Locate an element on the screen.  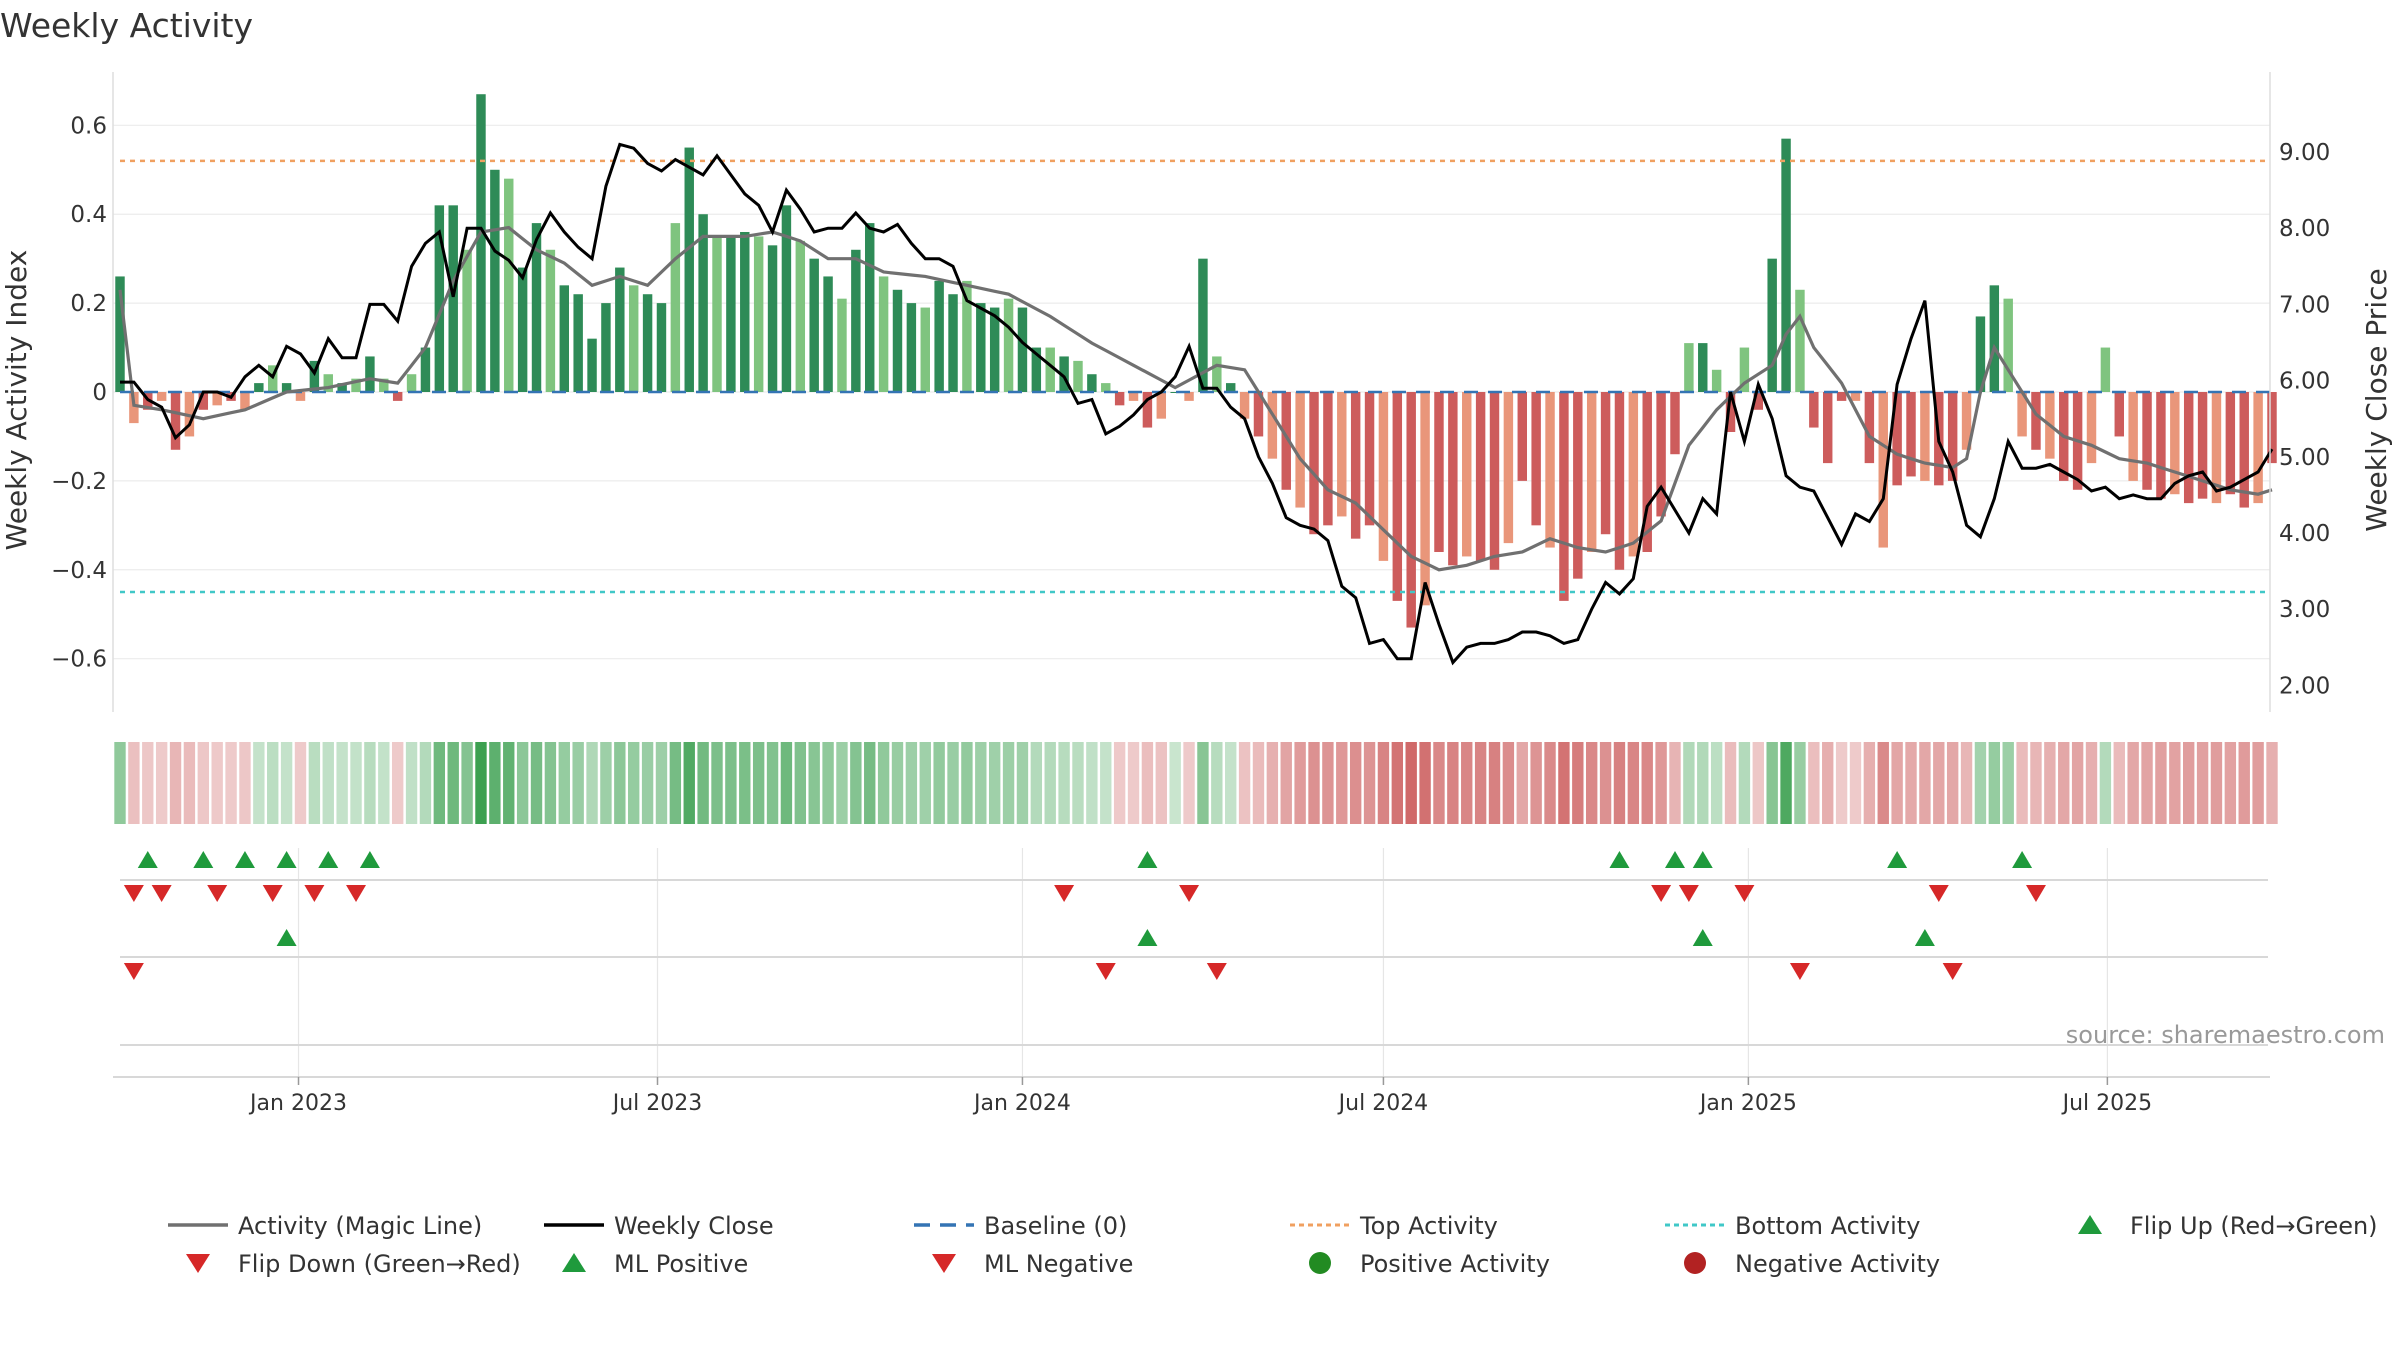
legend-label: Bottom Activity is located at coordinates (1827, 1226).